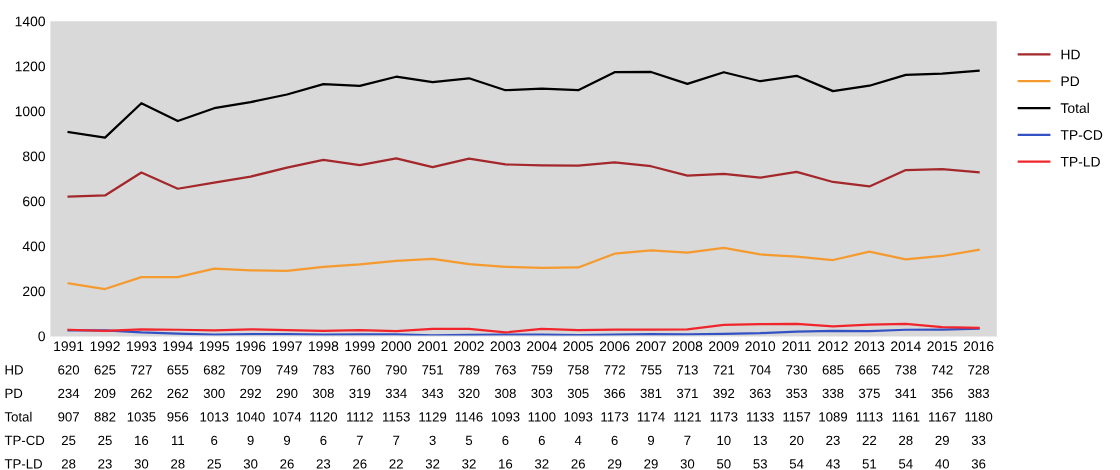 The width and height of the screenshot is (1120, 470). What do you see at coordinates (869, 370) in the screenshot?
I see `data-label: 665` at bounding box center [869, 370].